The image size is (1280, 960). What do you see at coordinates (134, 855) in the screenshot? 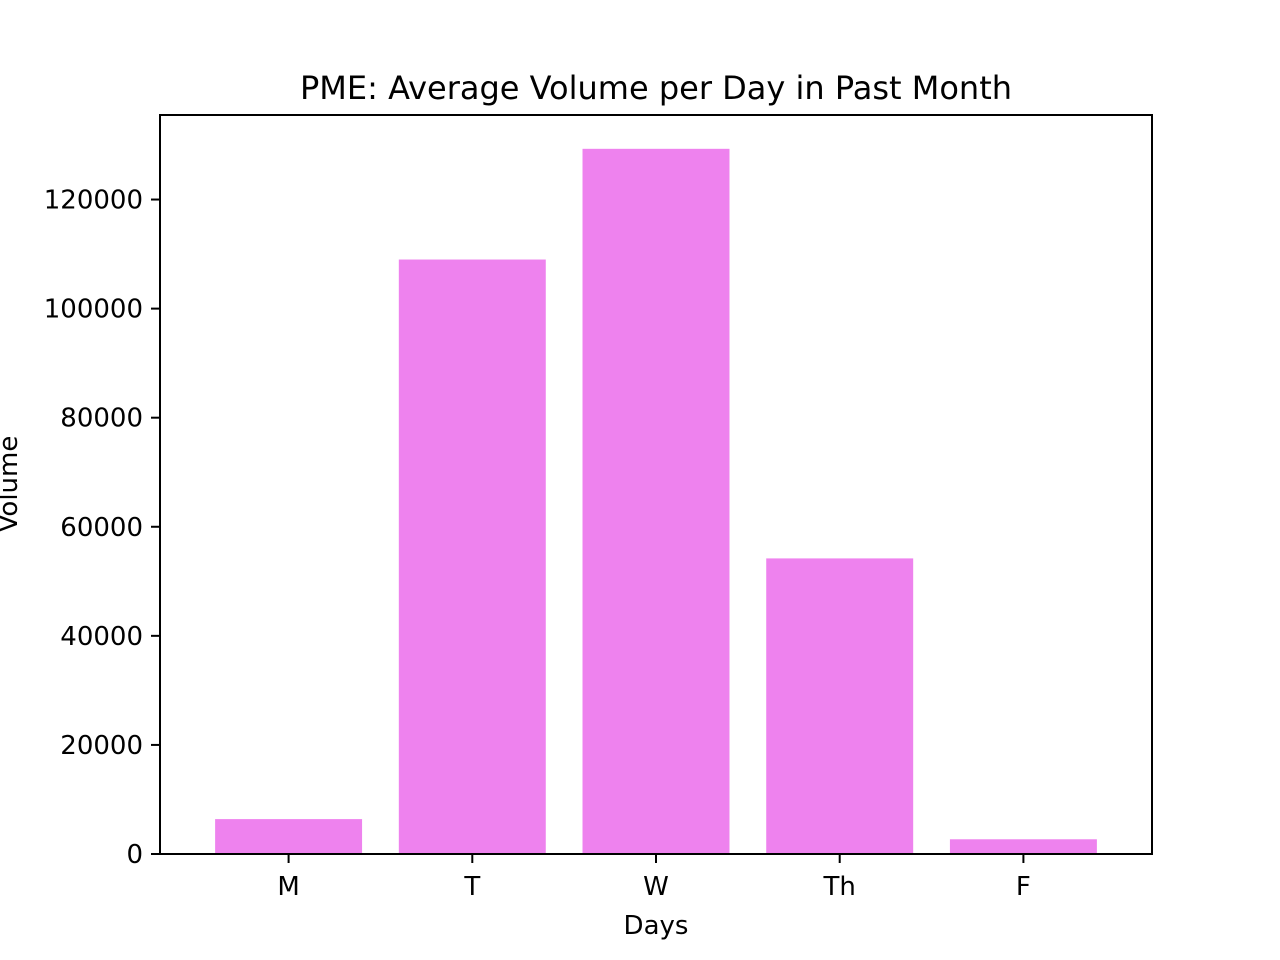
I see `y-tick-label: 0` at bounding box center [134, 855].